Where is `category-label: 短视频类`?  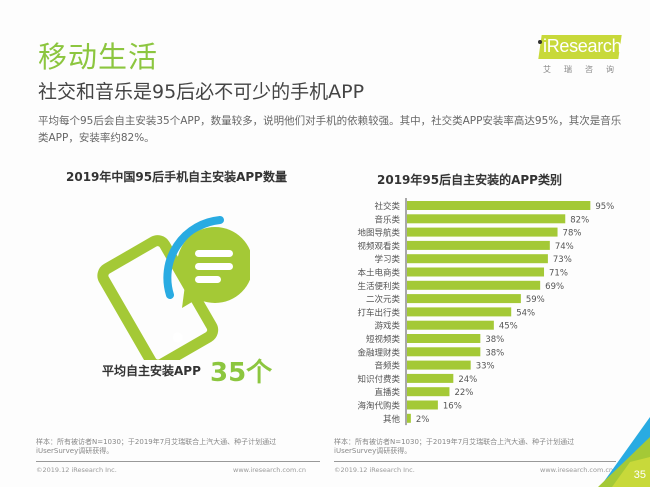
category-label: 短视频类 is located at coordinates (383, 339).